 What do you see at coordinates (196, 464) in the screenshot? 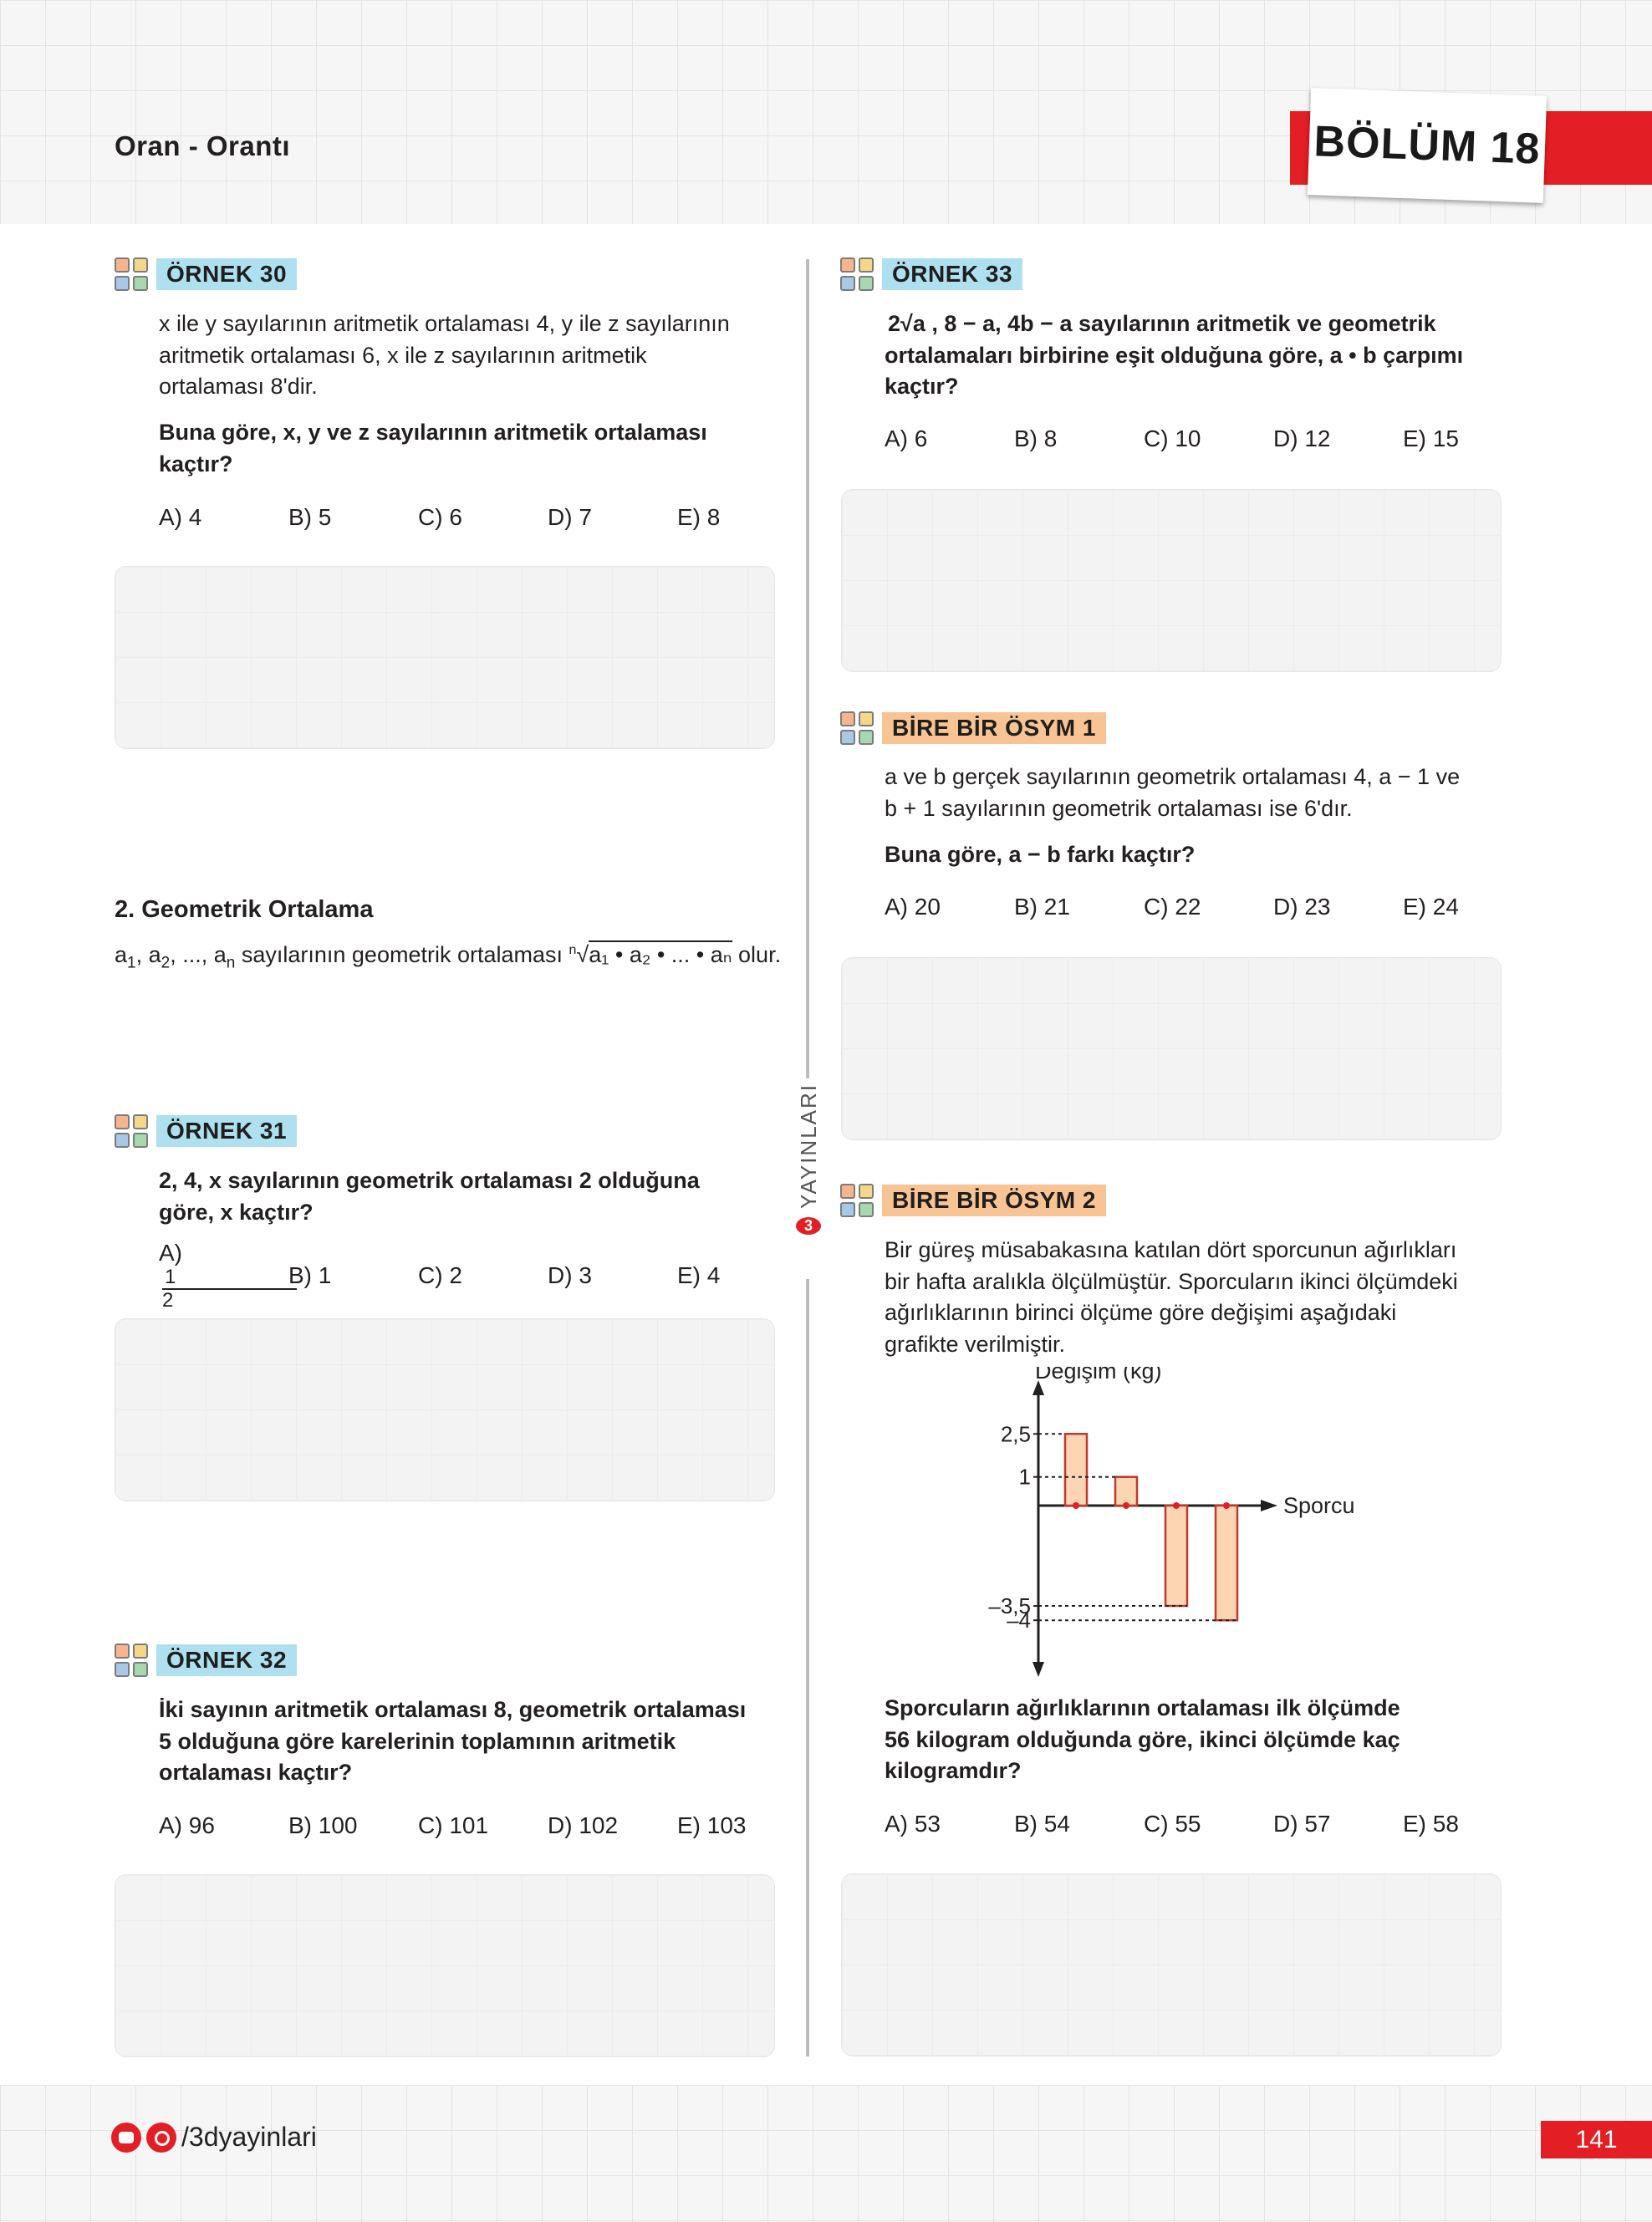
I see `example-30-question-2: kaçtır?` at bounding box center [196, 464].